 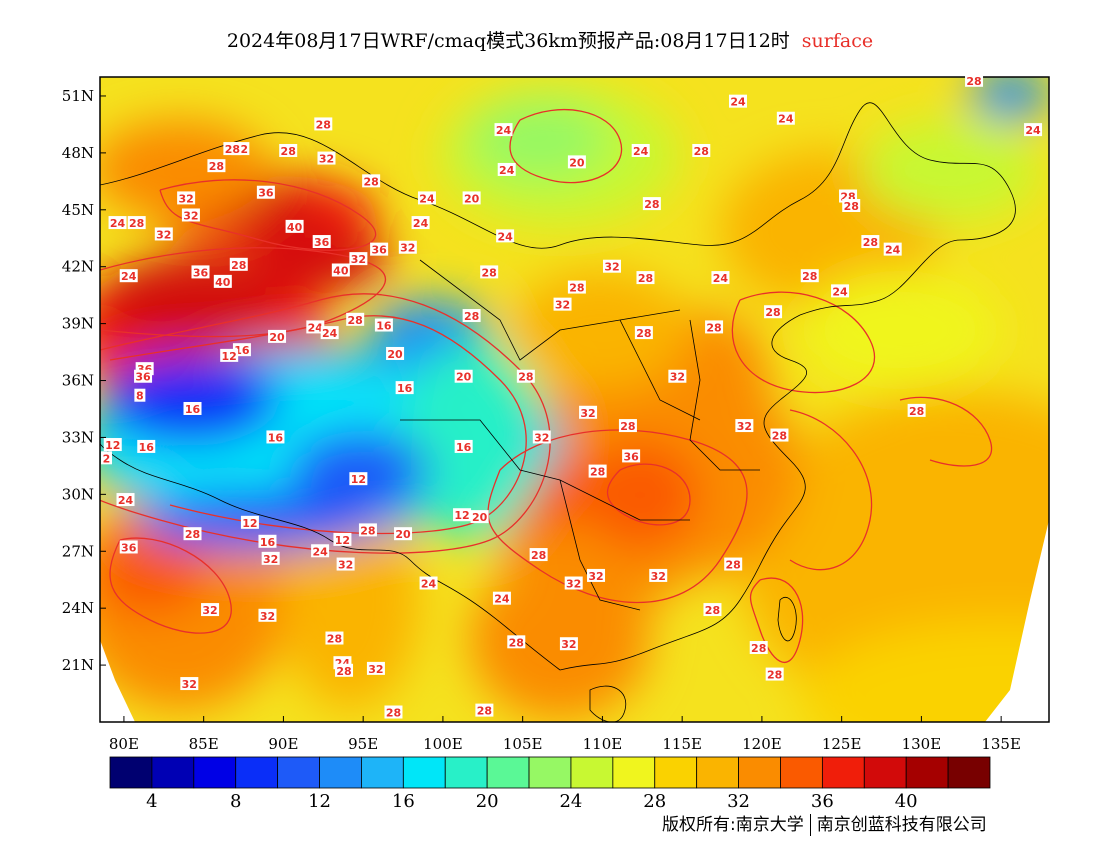 What do you see at coordinates (283, 744) in the screenshot?
I see `lon-tick-label: 90E` at bounding box center [283, 744].